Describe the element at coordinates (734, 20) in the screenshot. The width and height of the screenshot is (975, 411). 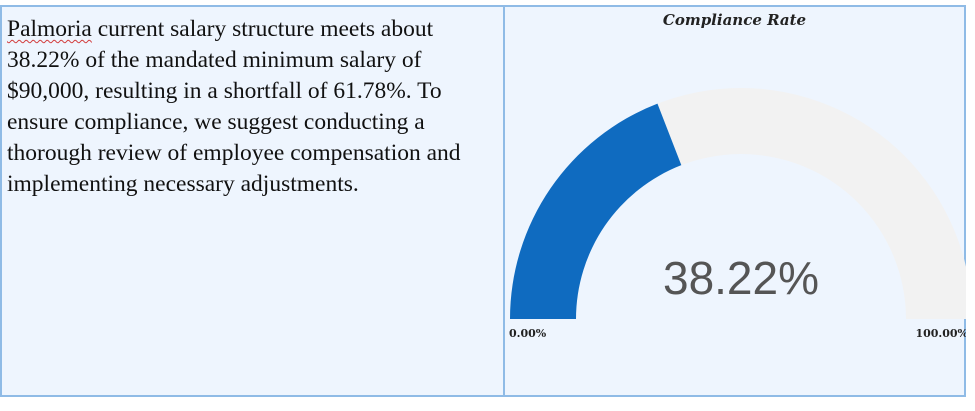
I see `chart-title: Compliance Rate` at that location.